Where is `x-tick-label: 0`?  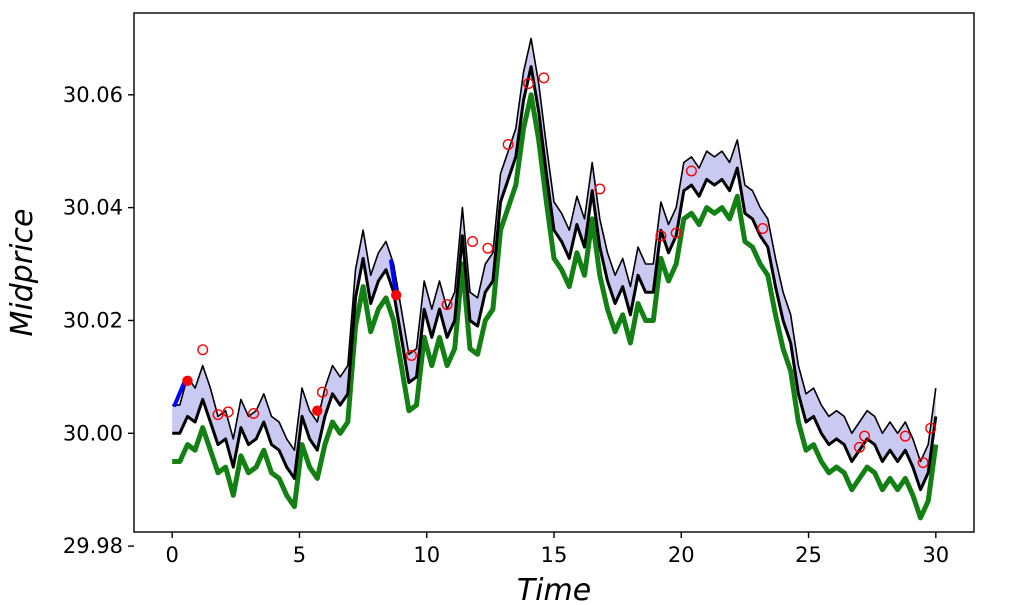
x-tick-label: 0 is located at coordinates (171, 555).